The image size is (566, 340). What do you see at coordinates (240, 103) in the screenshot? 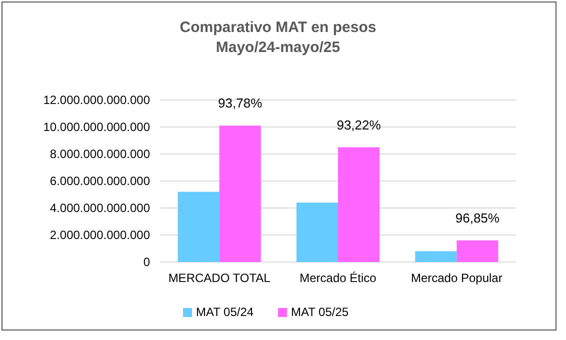
I see `annotation: 93,78%` at bounding box center [240, 103].